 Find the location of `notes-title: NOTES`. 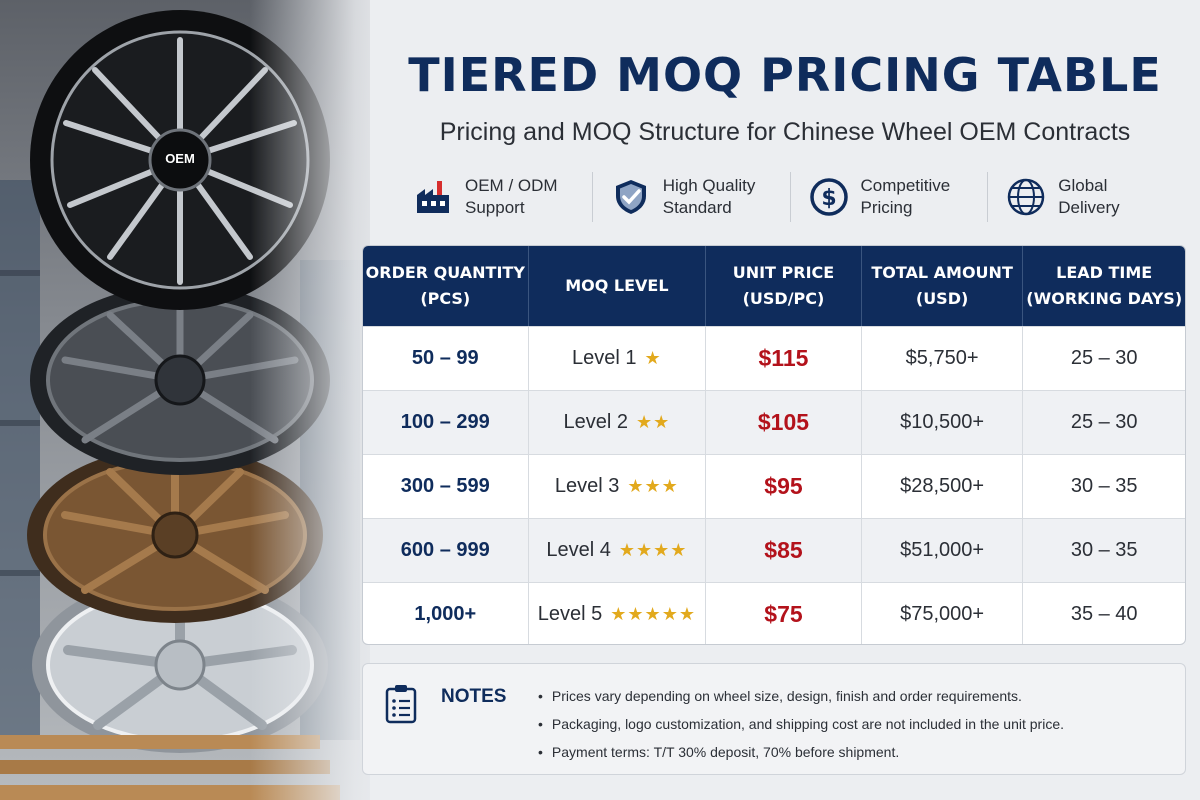

notes-title: NOTES is located at coordinates (474, 696).